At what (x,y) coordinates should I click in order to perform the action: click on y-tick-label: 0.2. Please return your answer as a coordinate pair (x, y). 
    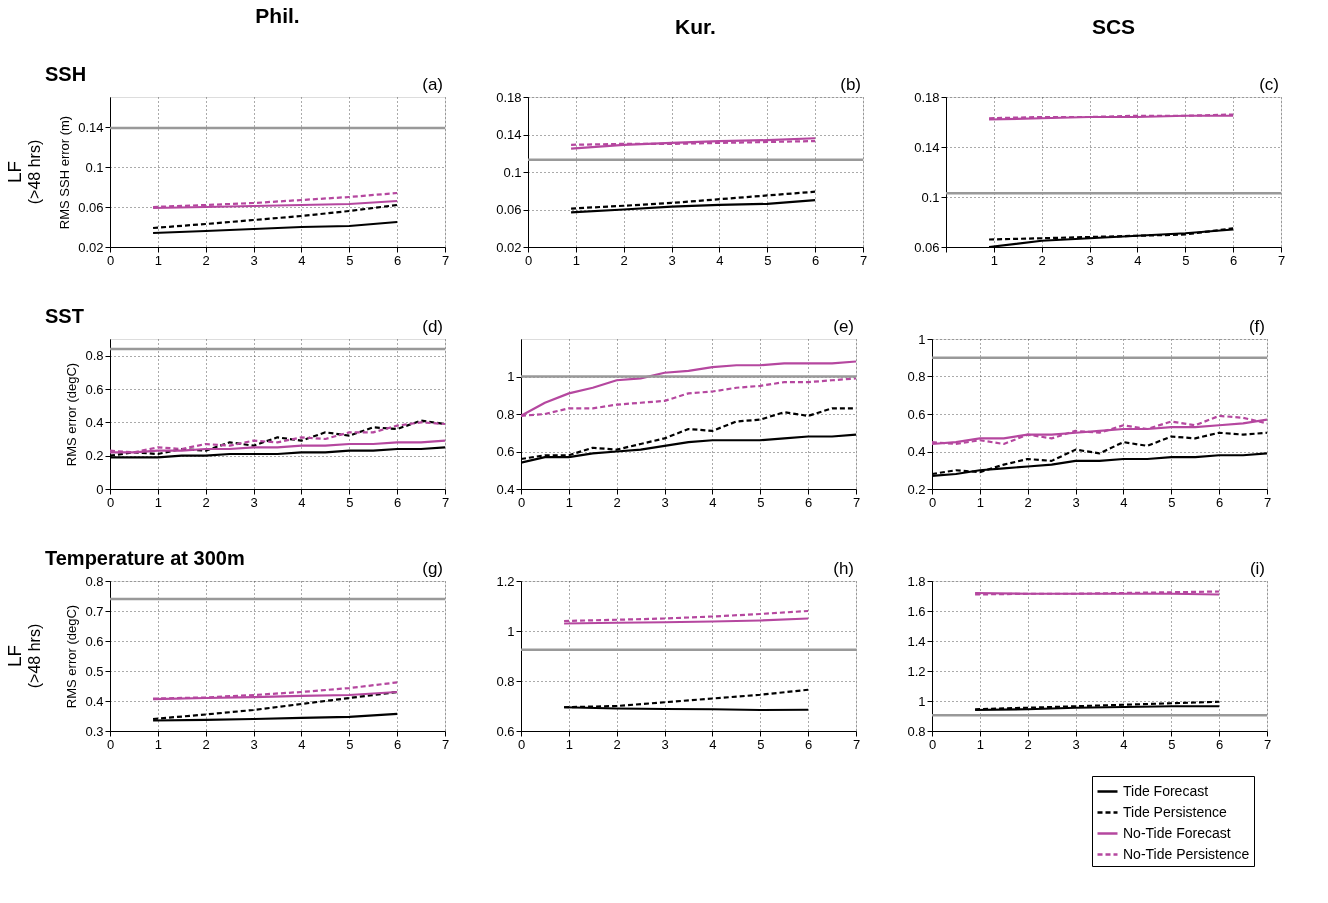
    Looking at the image, I should click on (916, 489).